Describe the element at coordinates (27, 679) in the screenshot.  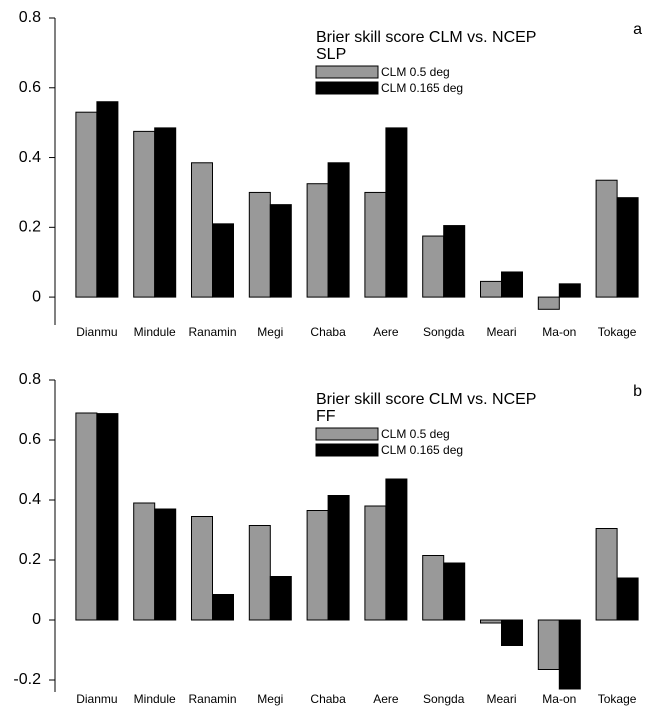
I see `y-tick-label: -0.2` at that location.